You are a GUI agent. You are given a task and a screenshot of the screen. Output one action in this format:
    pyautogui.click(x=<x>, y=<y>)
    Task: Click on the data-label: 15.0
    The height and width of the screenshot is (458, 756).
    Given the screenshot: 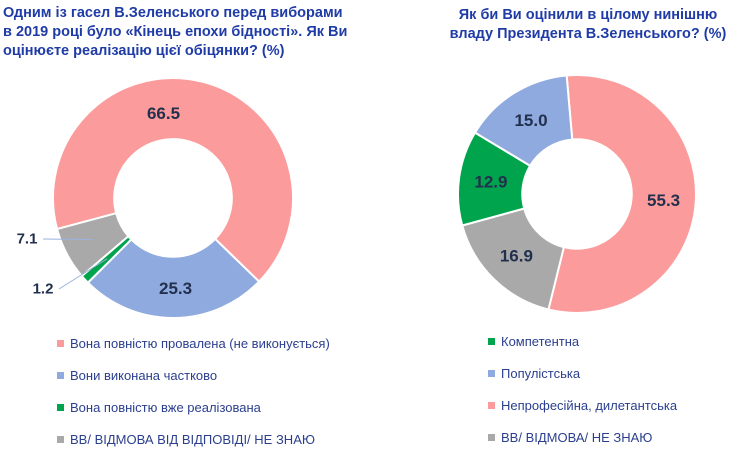 What is the action you would take?
    pyautogui.click(x=530, y=120)
    